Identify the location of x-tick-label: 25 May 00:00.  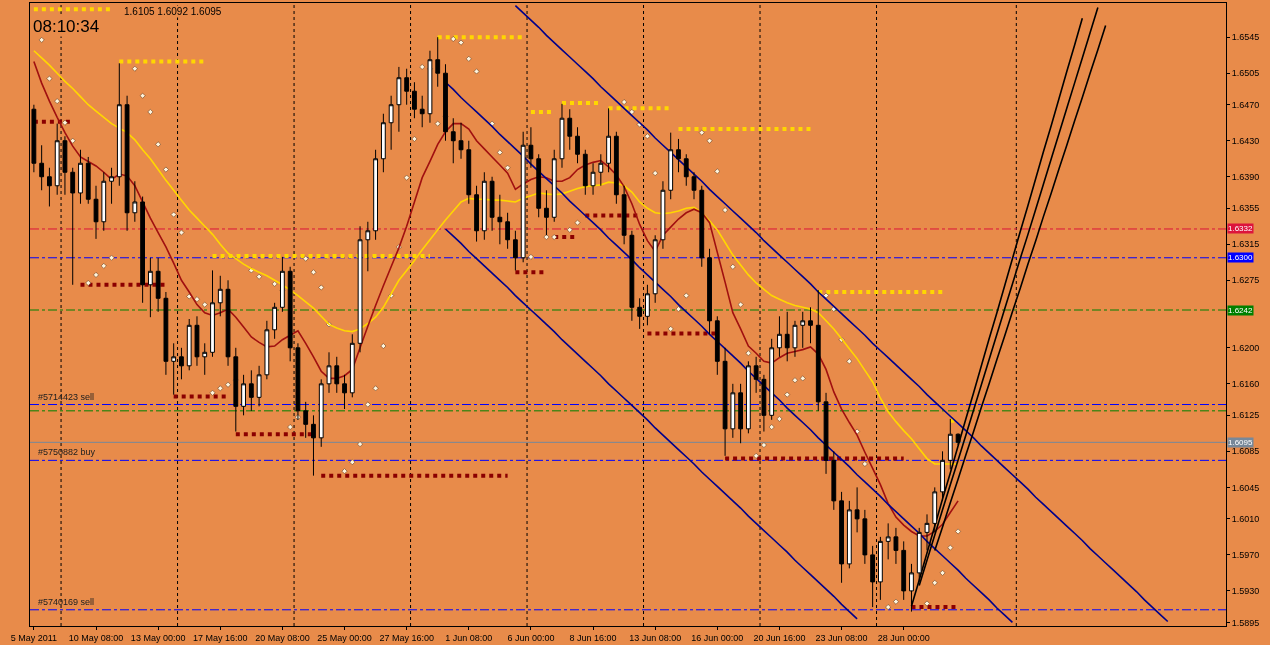
(344, 637).